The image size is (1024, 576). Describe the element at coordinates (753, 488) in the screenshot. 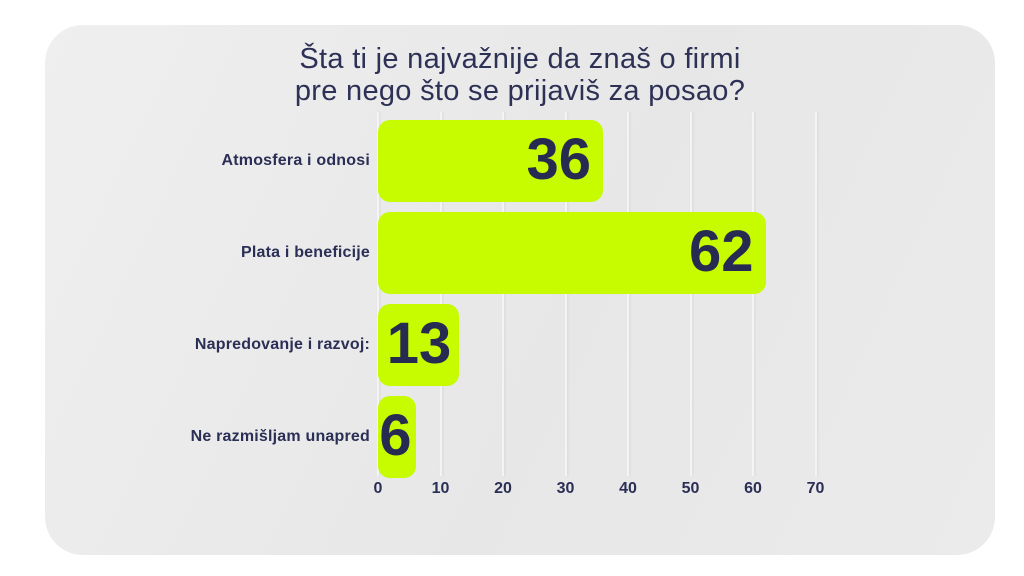

I see `x-tick-label: 60` at that location.